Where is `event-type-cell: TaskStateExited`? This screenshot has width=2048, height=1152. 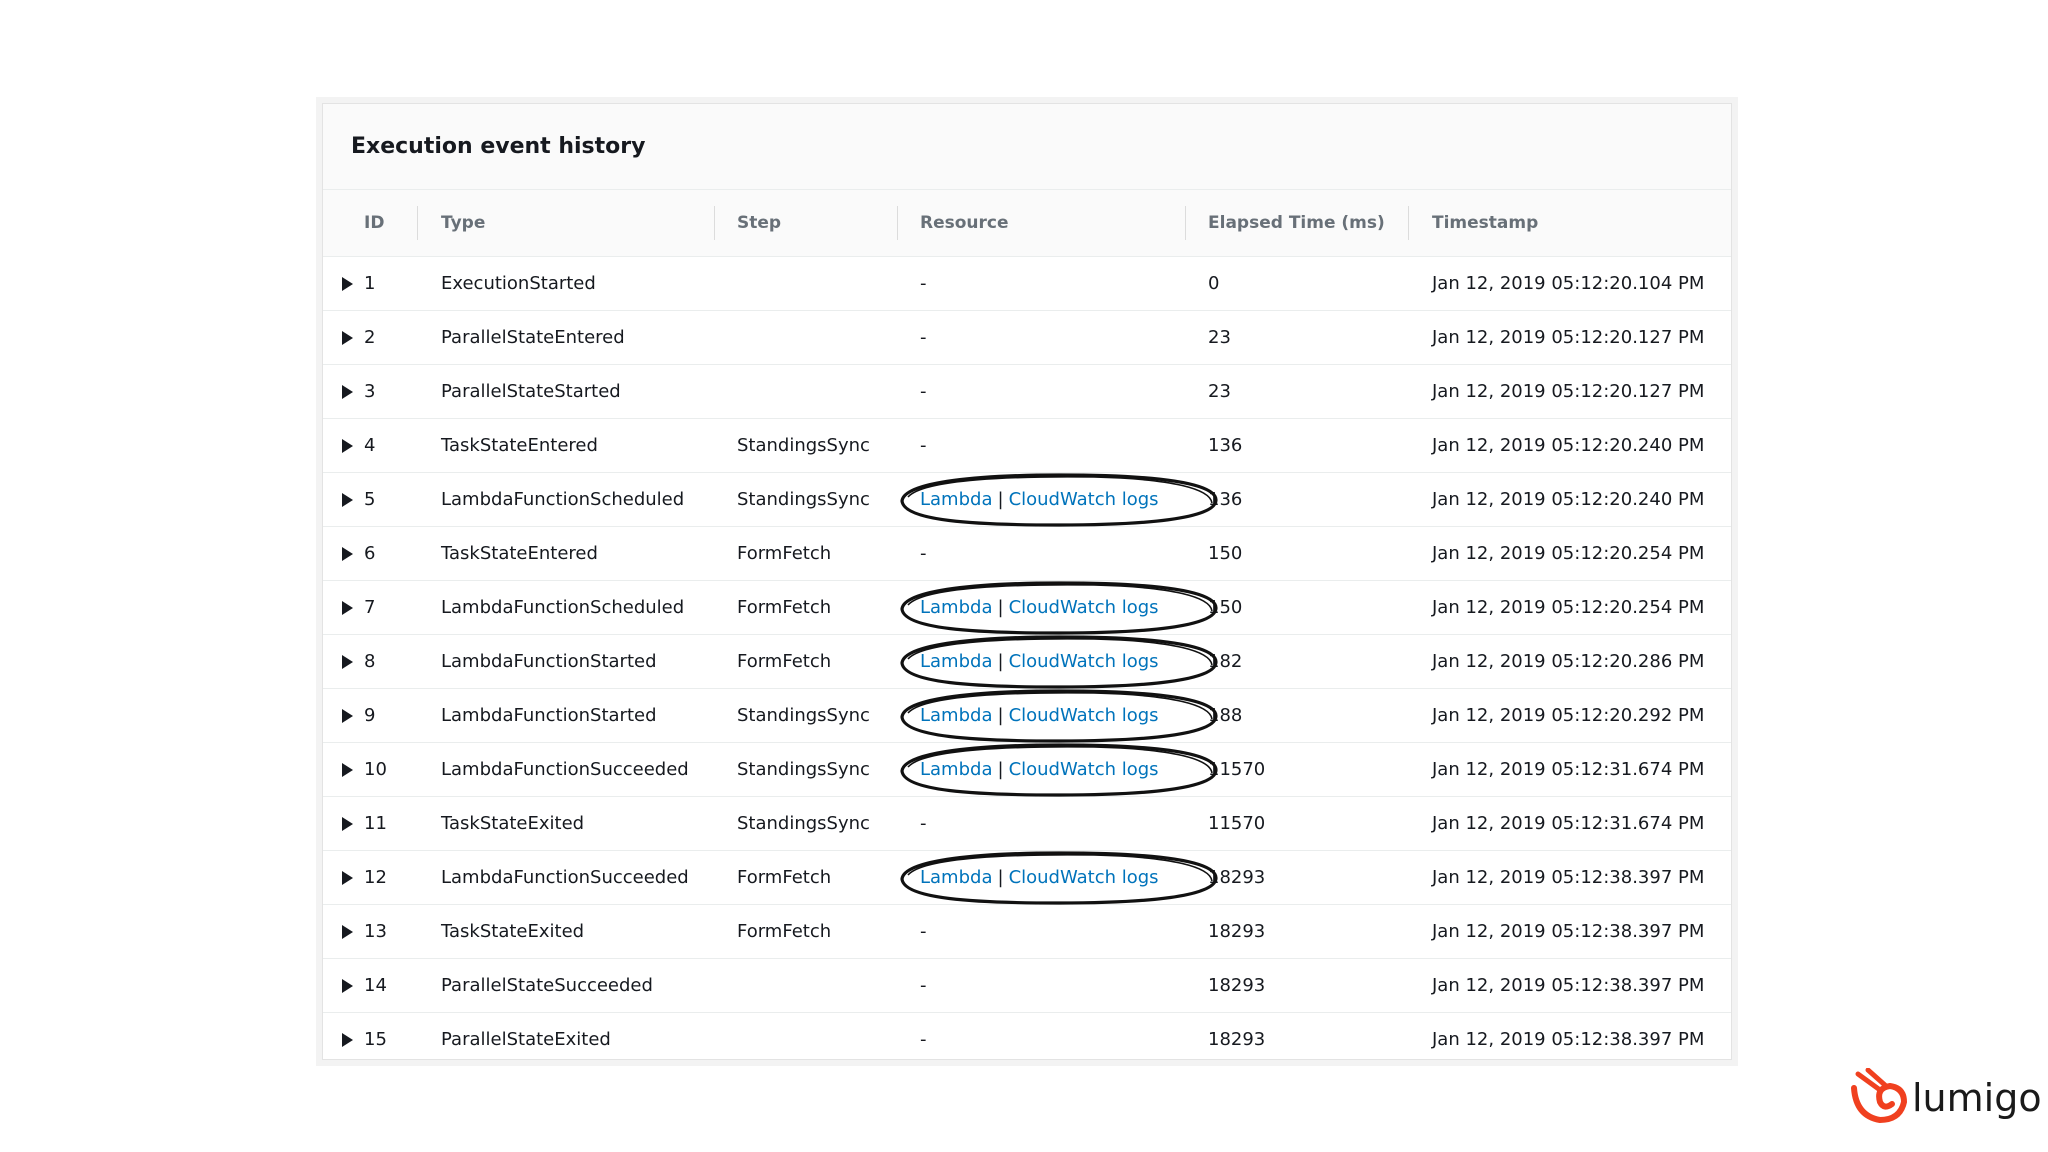
event-type-cell: TaskStateExited is located at coordinates (513, 931).